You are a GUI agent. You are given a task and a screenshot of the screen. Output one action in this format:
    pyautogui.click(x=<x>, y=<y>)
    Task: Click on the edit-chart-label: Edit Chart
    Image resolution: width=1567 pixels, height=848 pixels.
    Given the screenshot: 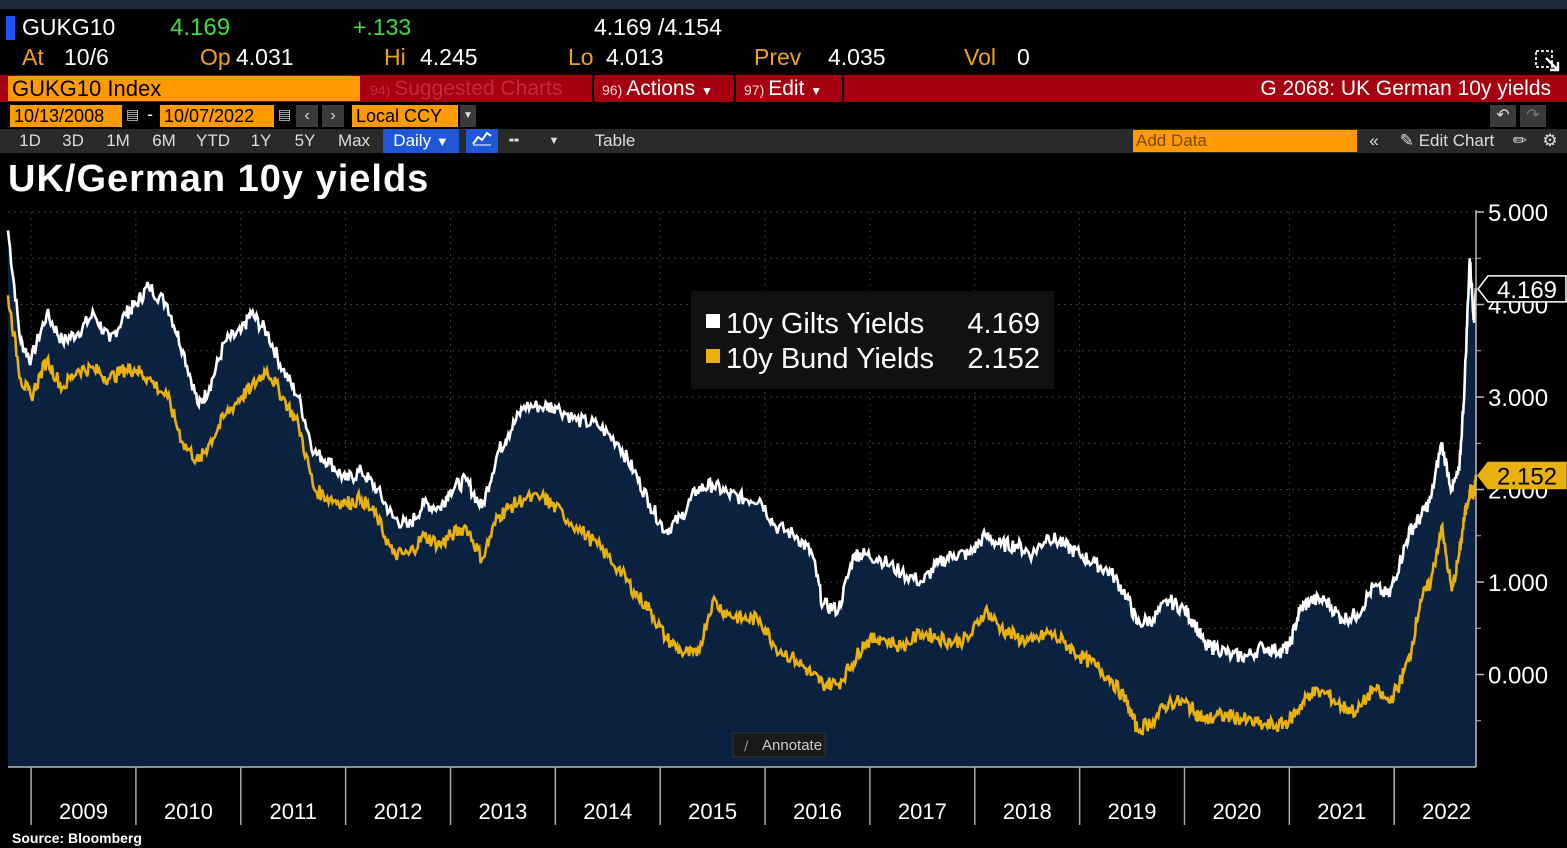 What is the action you would take?
    pyautogui.click(x=1456, y=140)
    